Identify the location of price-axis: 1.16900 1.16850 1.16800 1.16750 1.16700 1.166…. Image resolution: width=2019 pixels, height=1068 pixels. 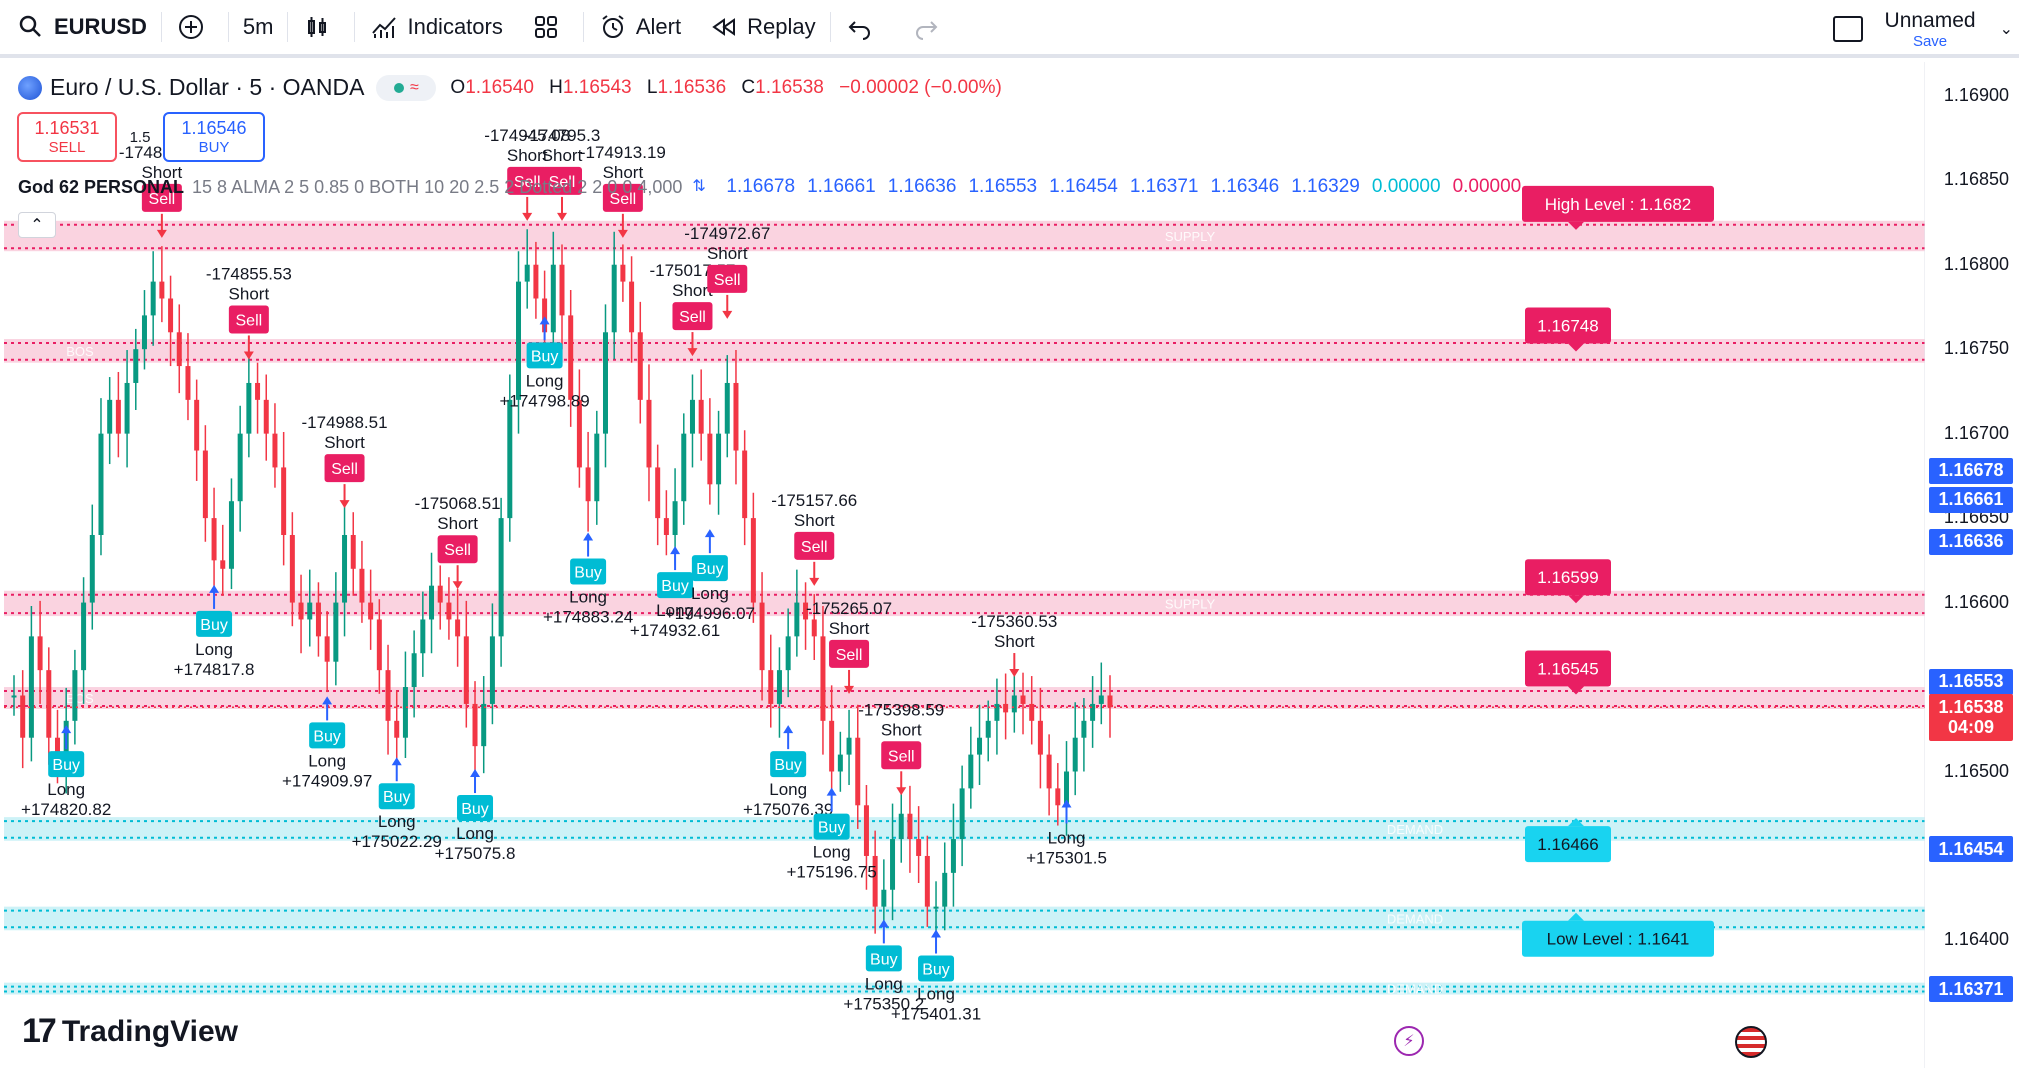
(1972, 565).